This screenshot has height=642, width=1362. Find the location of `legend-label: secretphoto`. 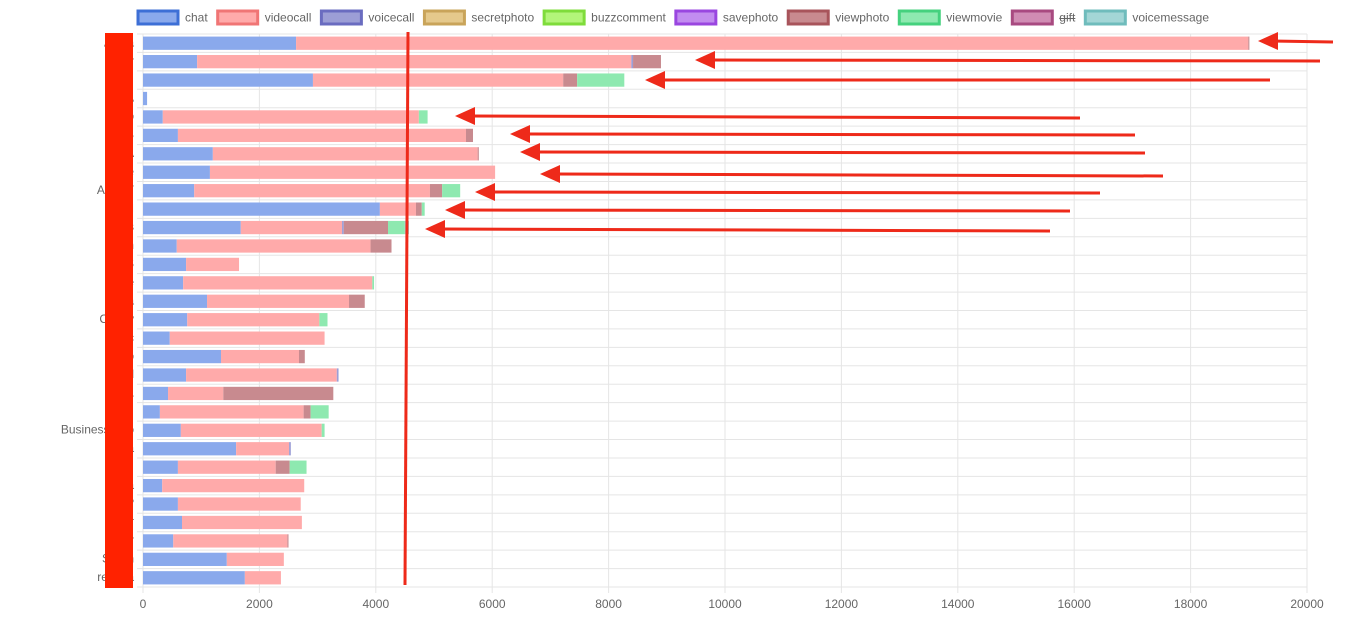

legend-label: secretphoto is located at coordinates (502, 18).